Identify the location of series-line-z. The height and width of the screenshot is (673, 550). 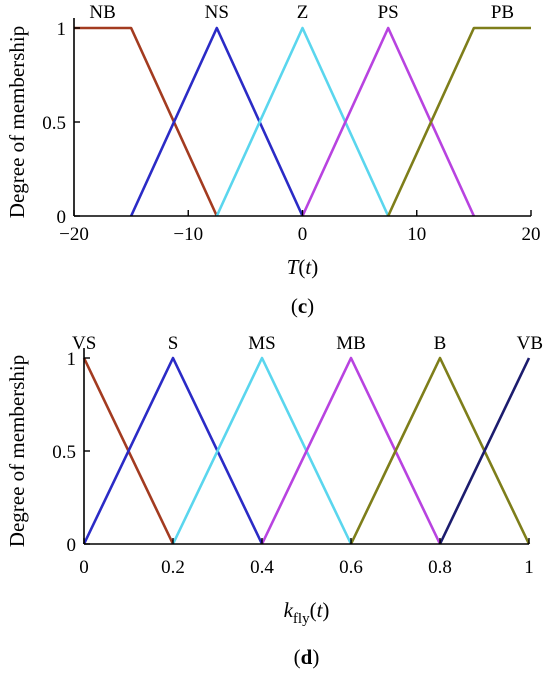
(302, 121).